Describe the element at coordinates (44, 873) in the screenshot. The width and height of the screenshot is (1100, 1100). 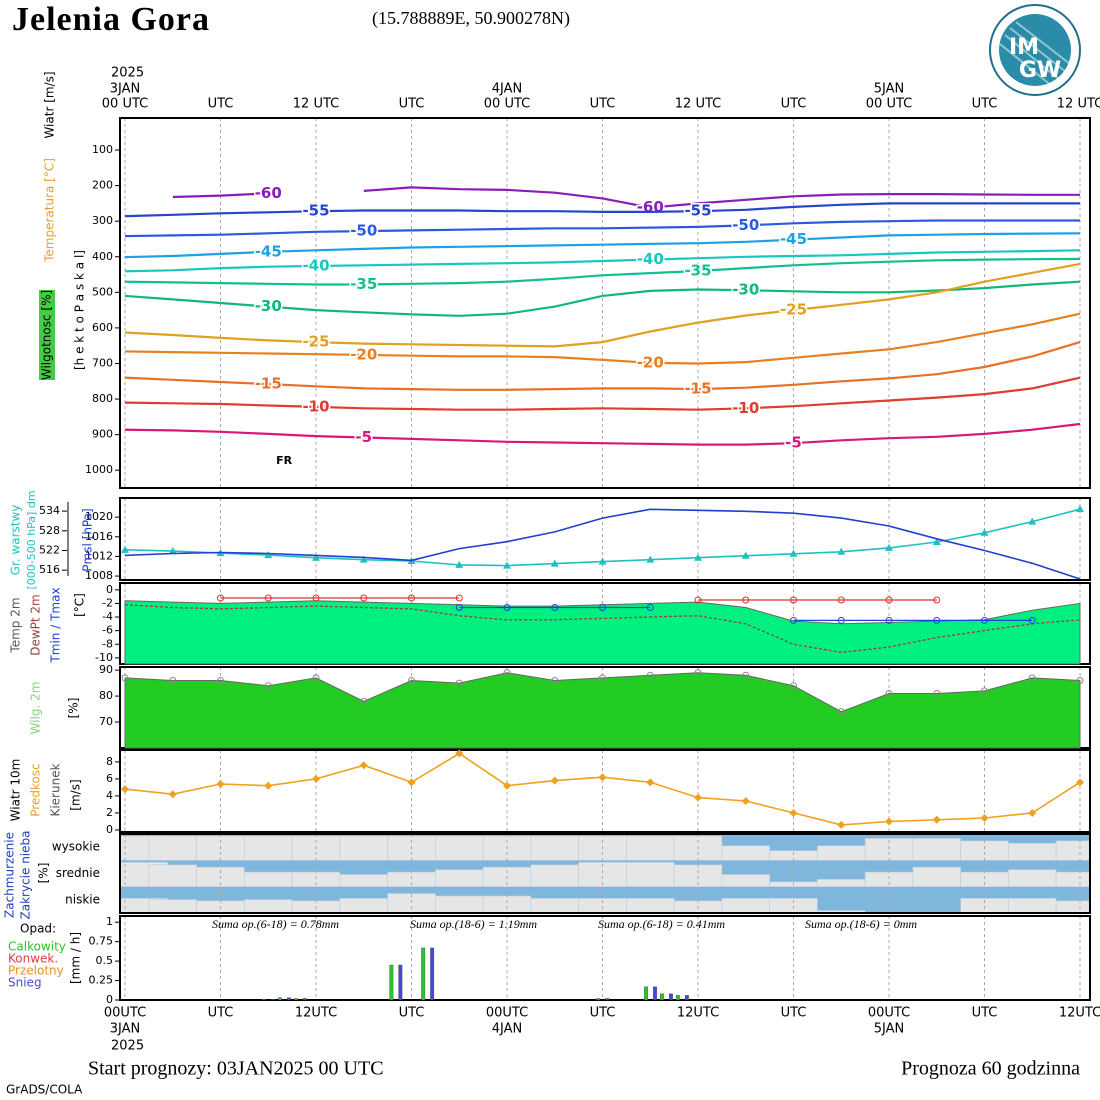
I see `axis-label: [%]` at that location.